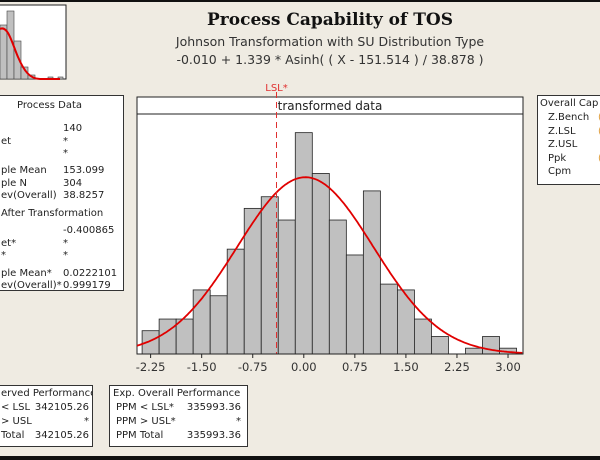 Image resolution: width=600 pixels, height=460 pixels. What do you see at coordinates (87, 285) in the screenshot?
I see `process-data-value: 0.999179` at bounding box center [87, 285].